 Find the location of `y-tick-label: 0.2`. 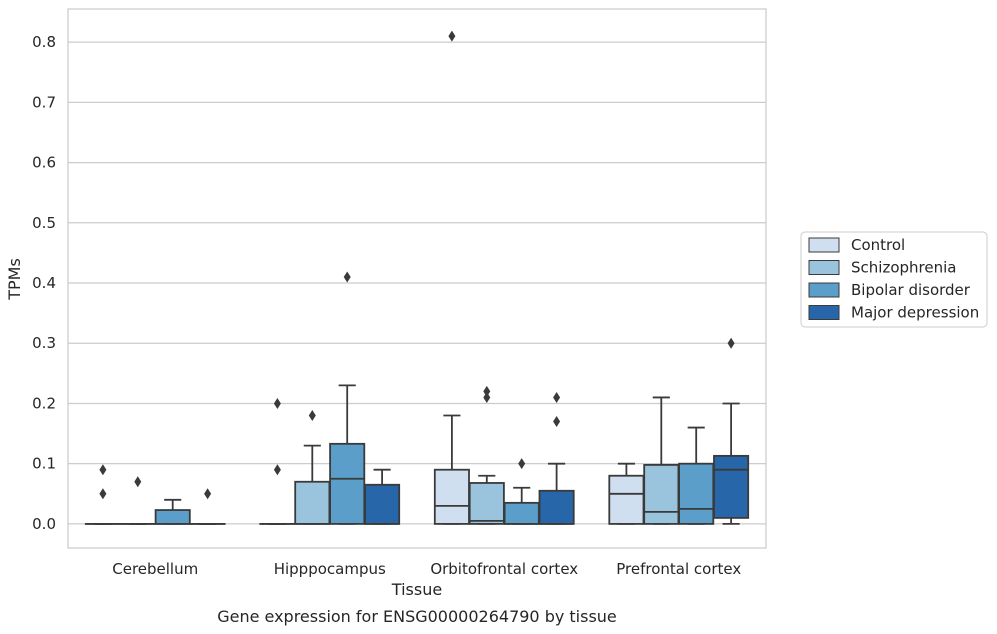

y-tick-label: 0.2 is located at coordinates (44, 403).